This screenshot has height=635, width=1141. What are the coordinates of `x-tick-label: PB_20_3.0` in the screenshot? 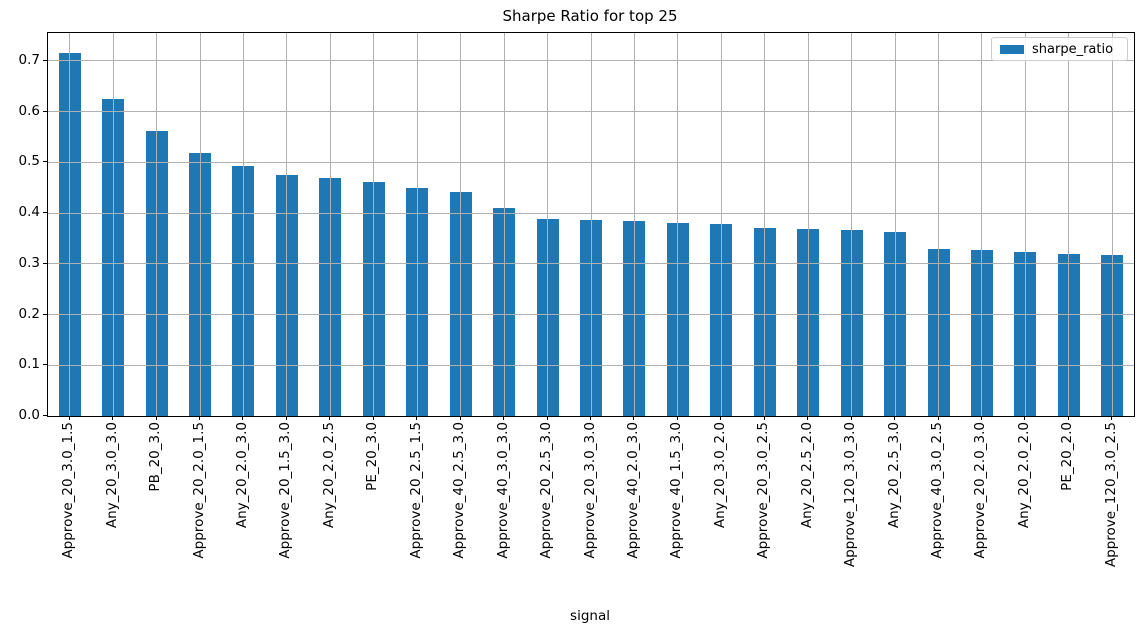 It's located at (155, 457).